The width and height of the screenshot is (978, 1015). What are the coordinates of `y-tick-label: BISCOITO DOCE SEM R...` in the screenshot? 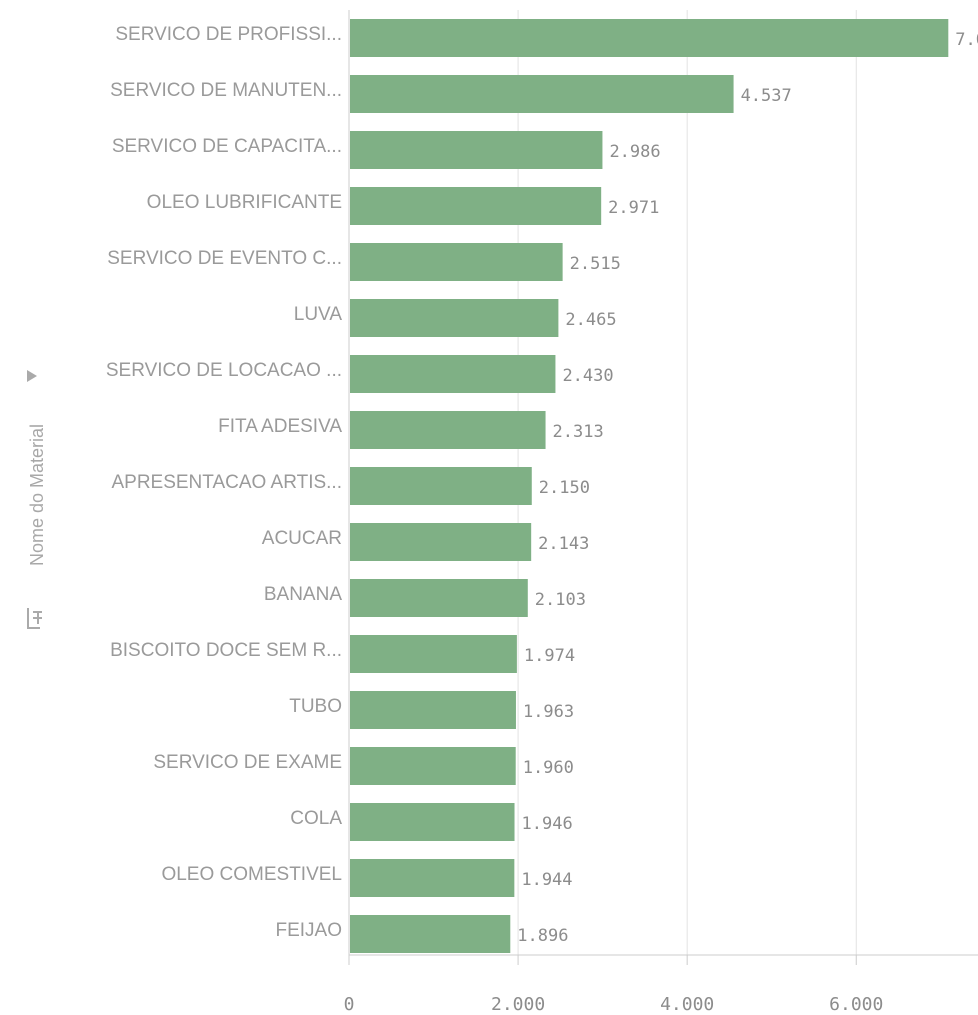 It's located at (226, 650).